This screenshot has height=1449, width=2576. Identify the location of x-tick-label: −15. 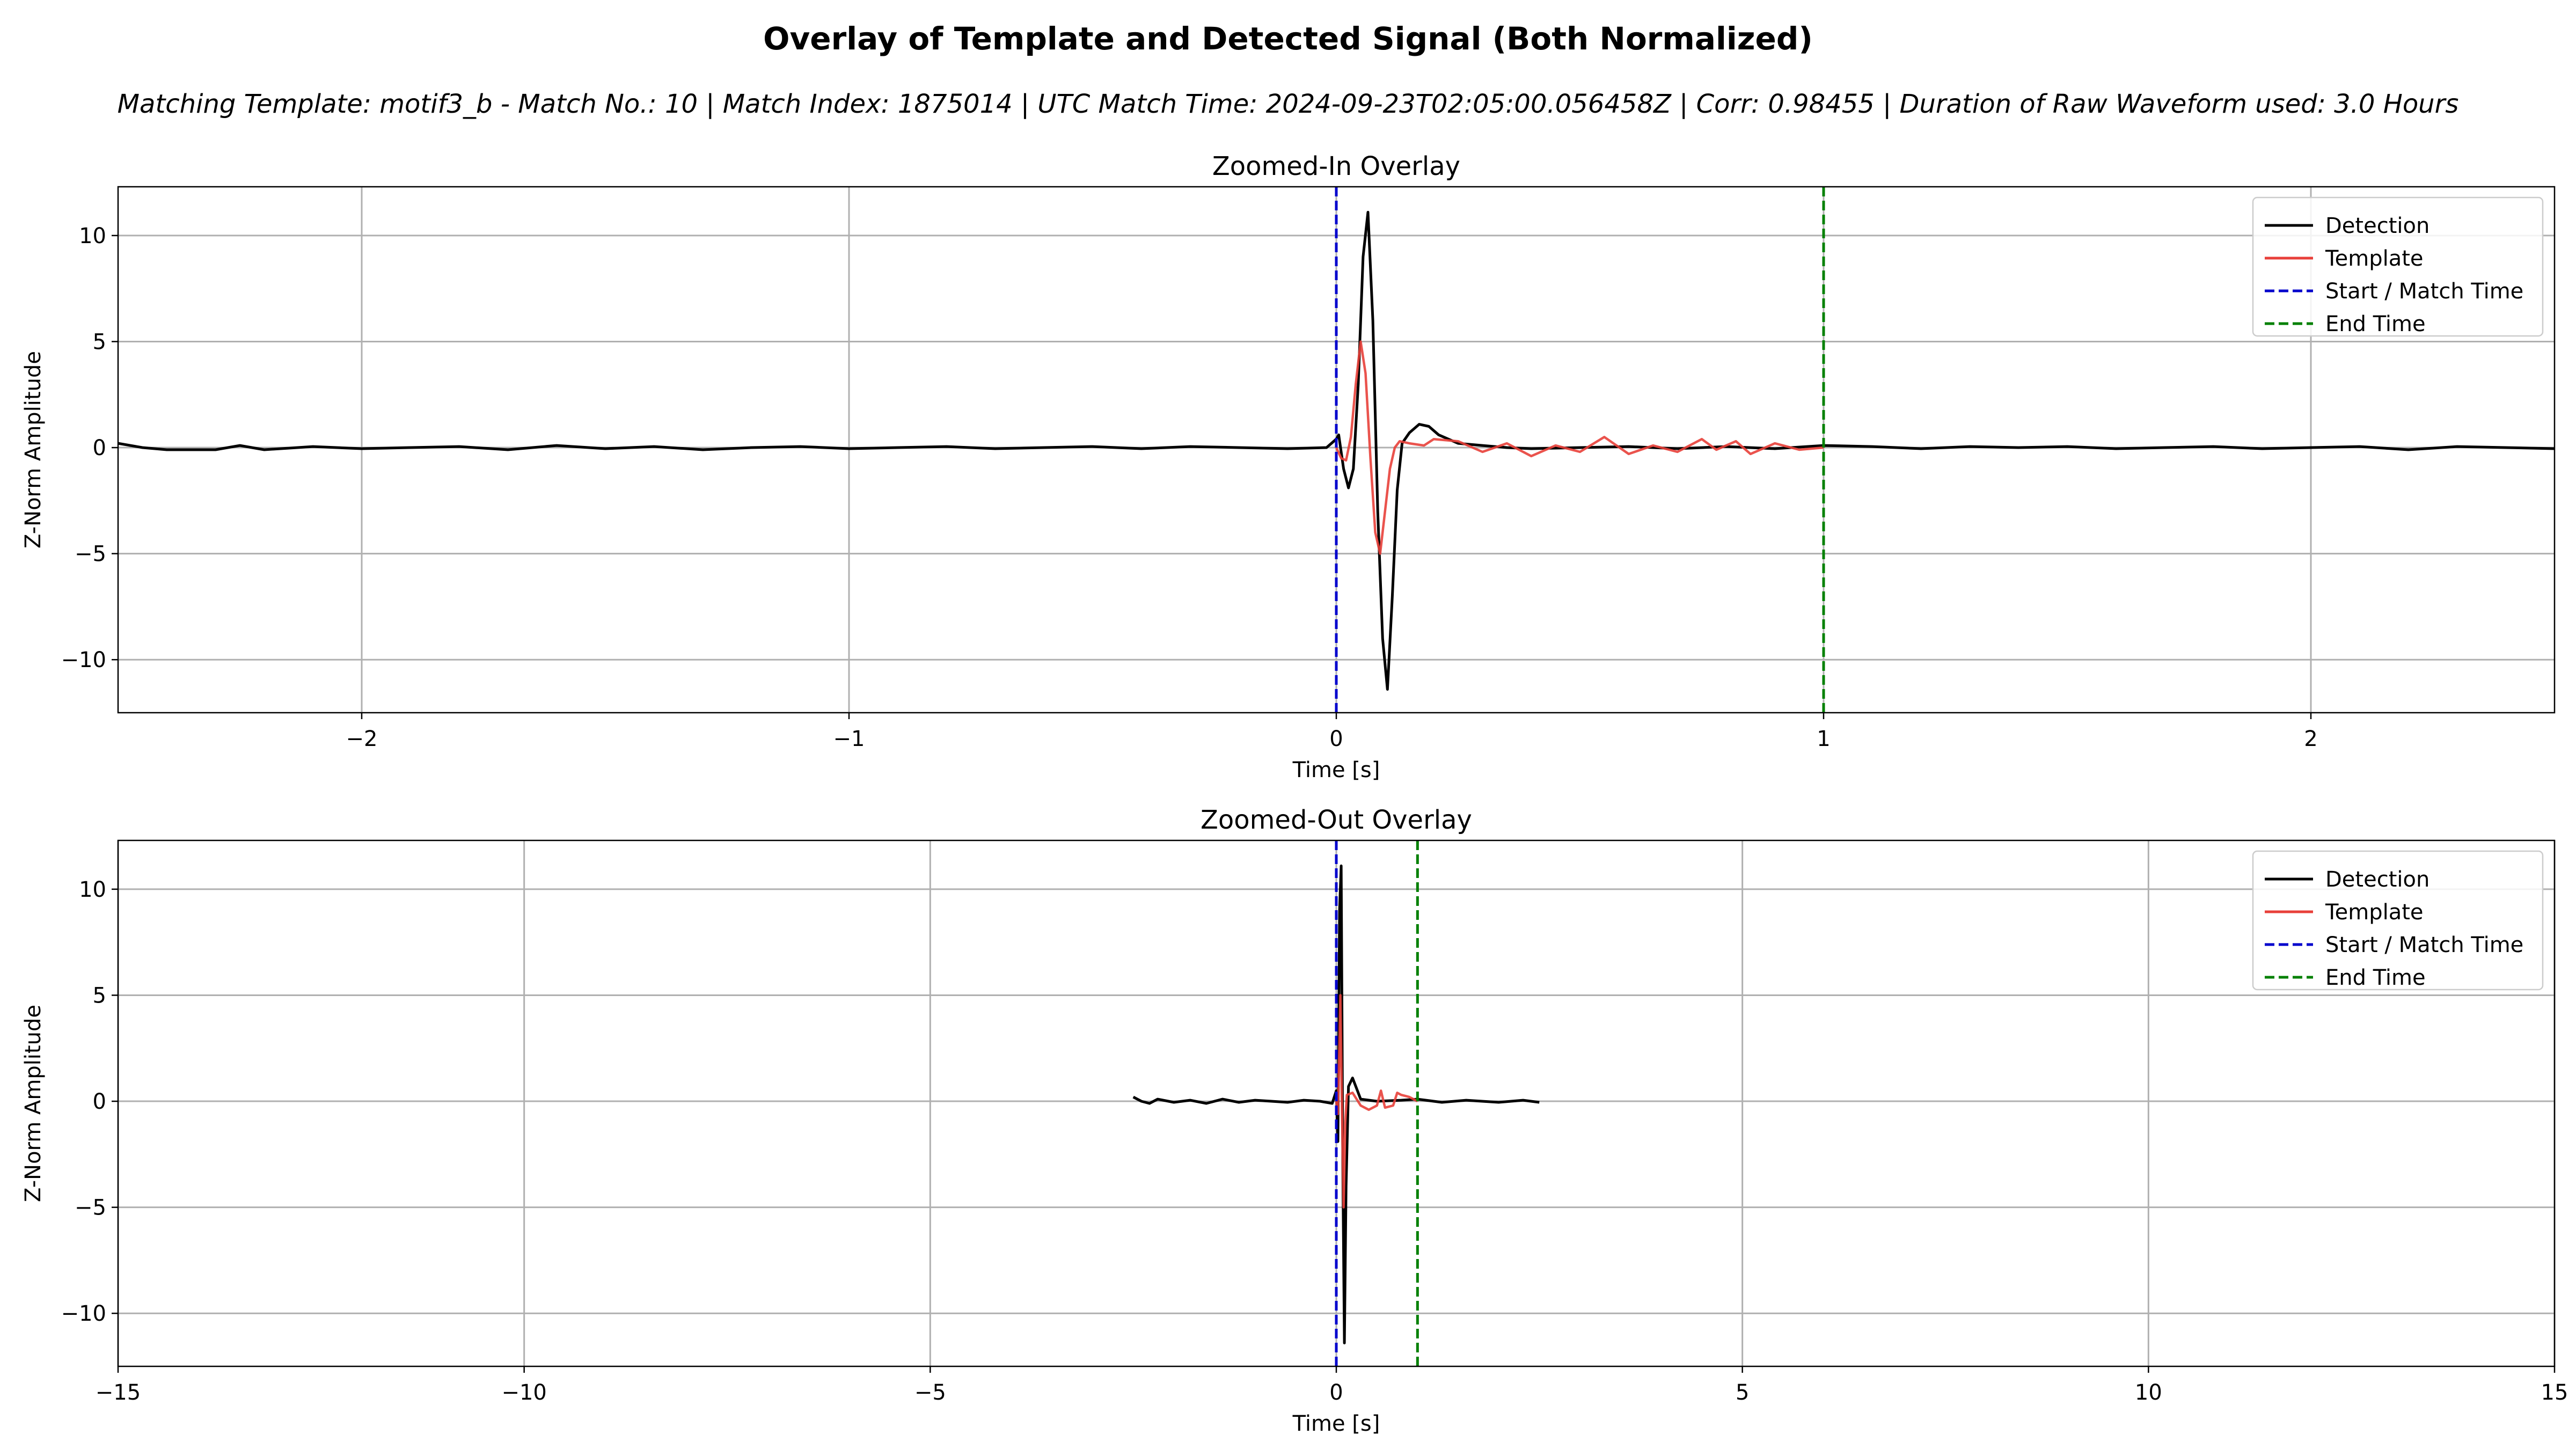
(118, 1392).